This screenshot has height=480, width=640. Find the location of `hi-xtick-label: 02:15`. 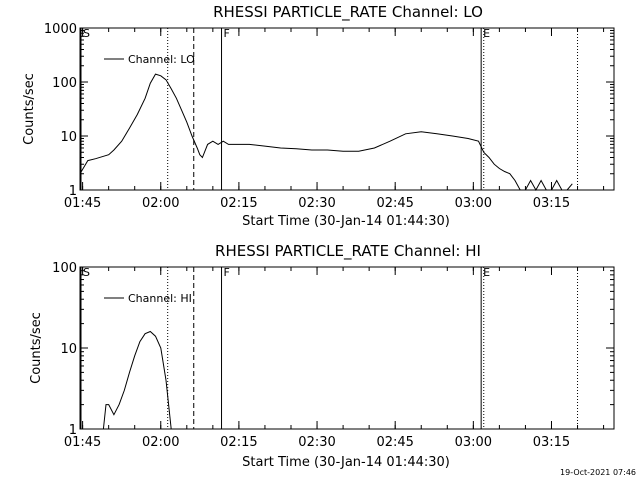

hi-xtick-label: 02:15 is located at coordinates (238, 442).